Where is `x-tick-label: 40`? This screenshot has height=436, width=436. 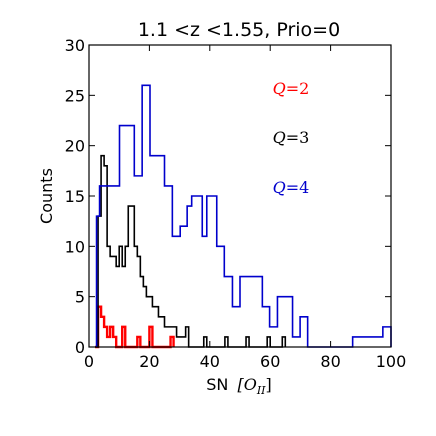
x-tick-label: 40 is located at coordinates (210, 361).